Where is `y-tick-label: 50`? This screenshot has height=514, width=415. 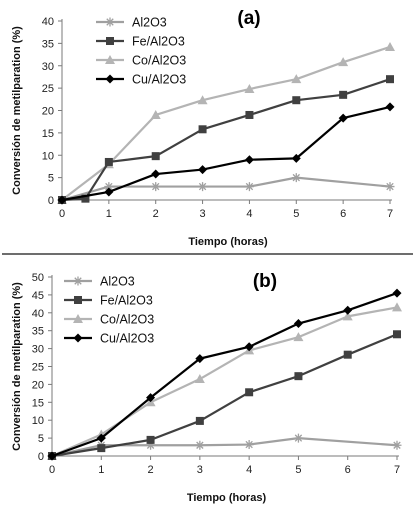 y-tick-label: 50 is located at coordinates (38, 278).